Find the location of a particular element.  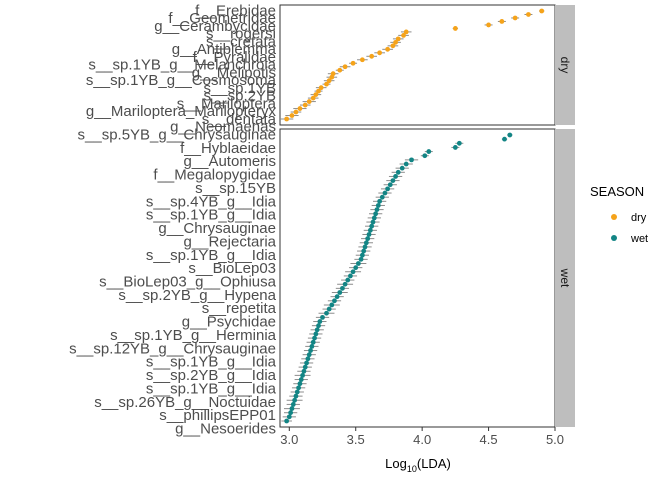

species-label: s__Mariloptera is located at coordinates (227, 103).